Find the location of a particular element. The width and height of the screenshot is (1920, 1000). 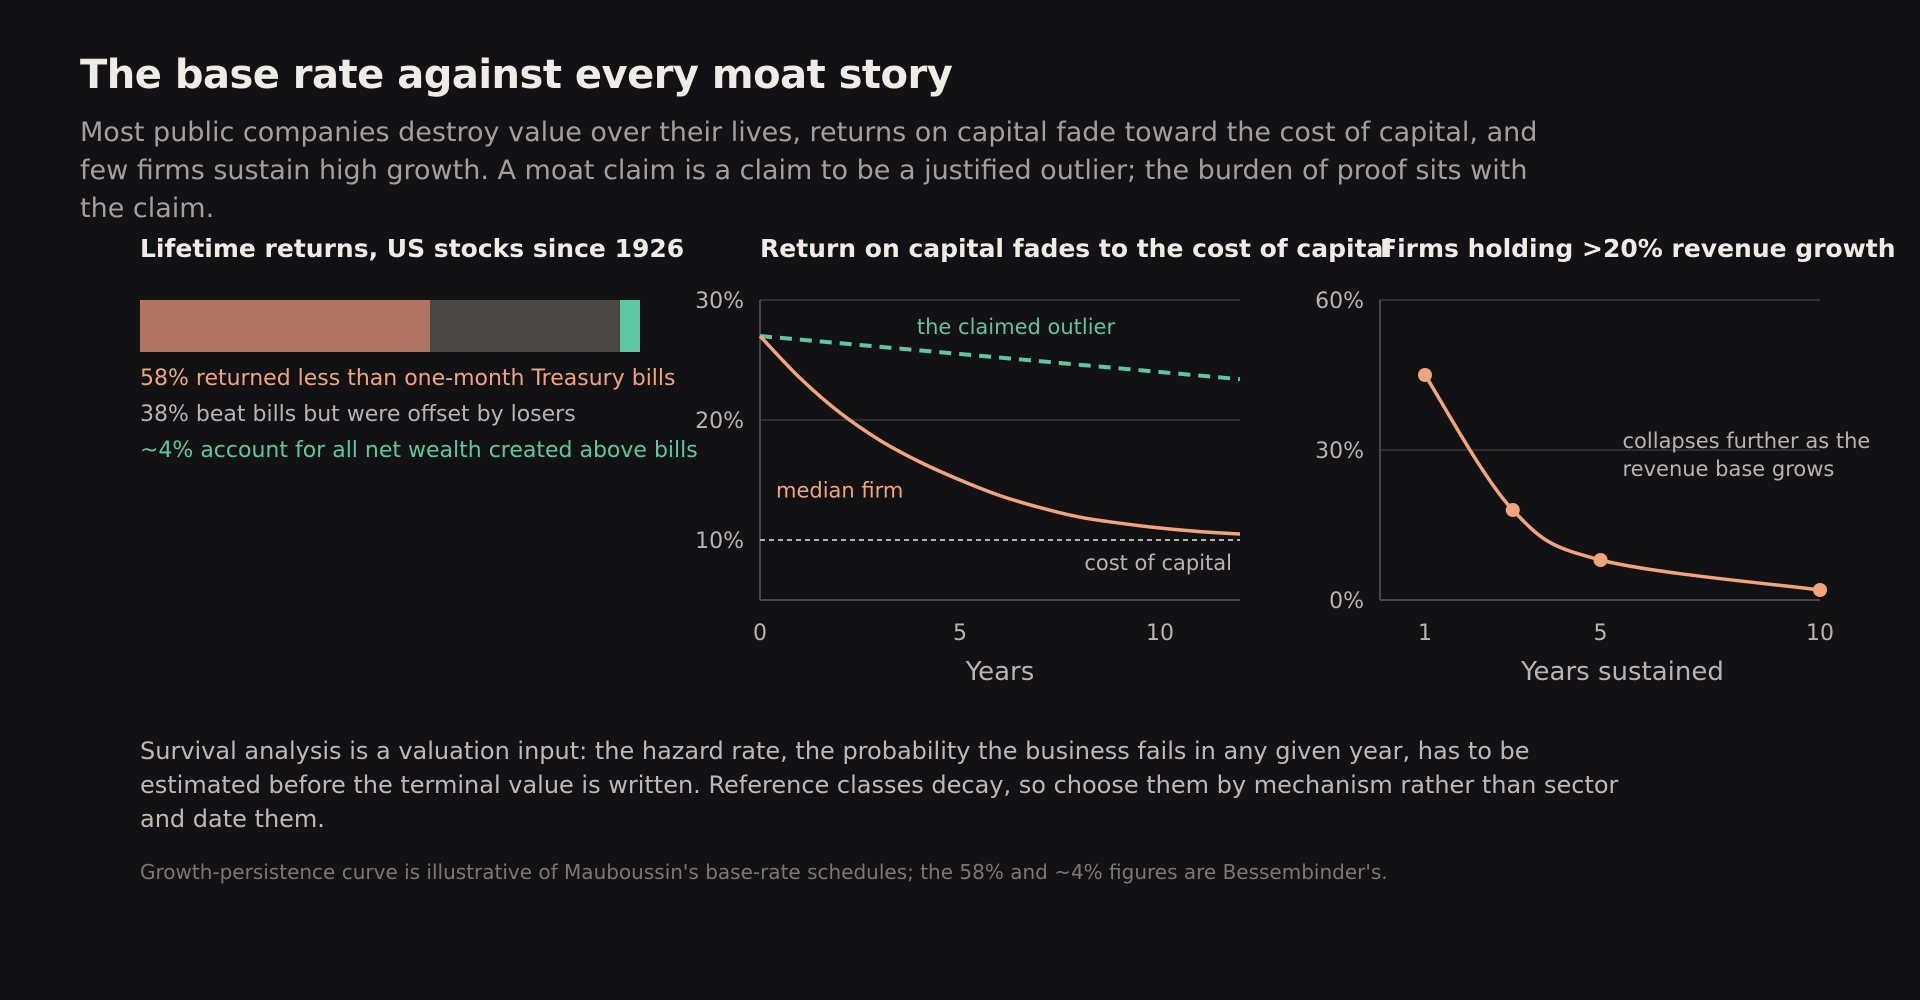

annotation-line-2: revenue base grows is located at coordinates (1729, 469).